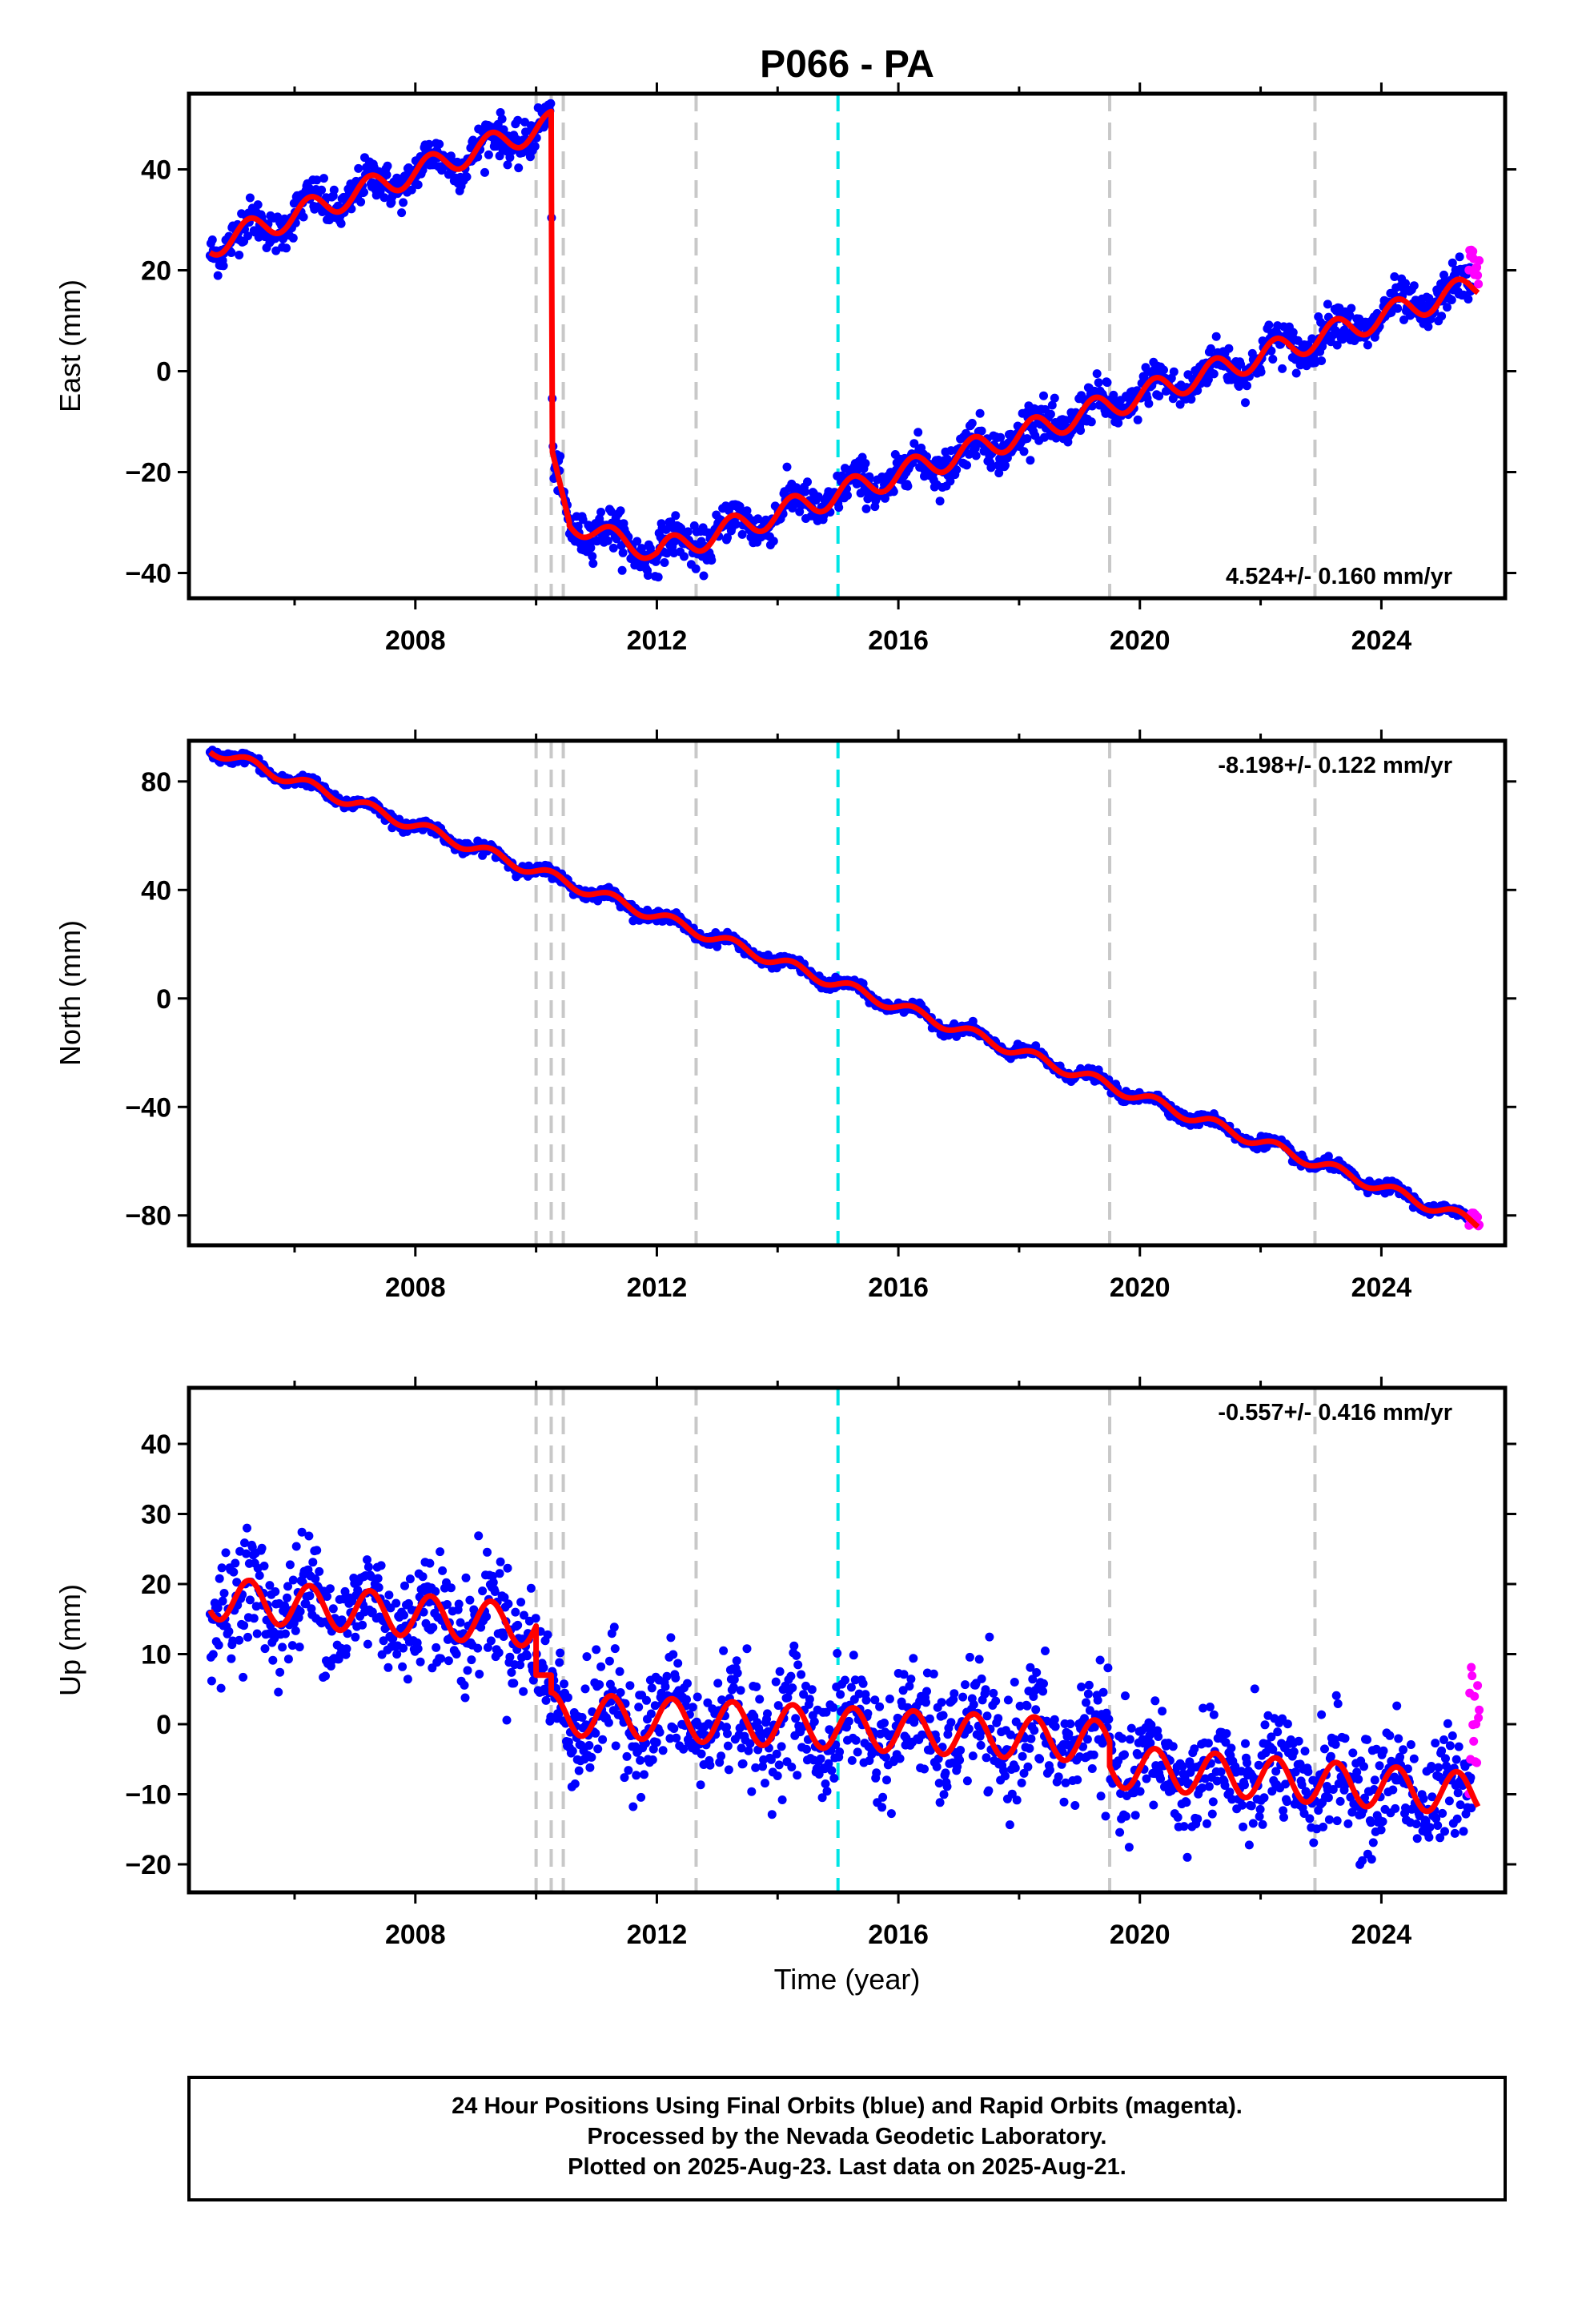 The image size is (1582, 2324). Describe the element at coordinates (847, 64) in the screenshot. I see `figure-title: P066 - PA` at that location.